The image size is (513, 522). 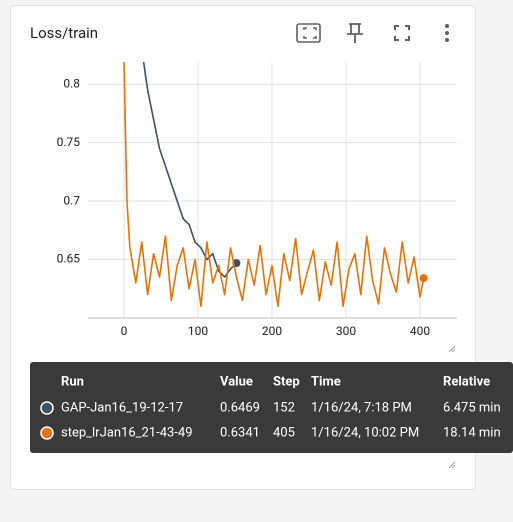 I want to click on x-tick-label: 400, so click(x=420, y=331).